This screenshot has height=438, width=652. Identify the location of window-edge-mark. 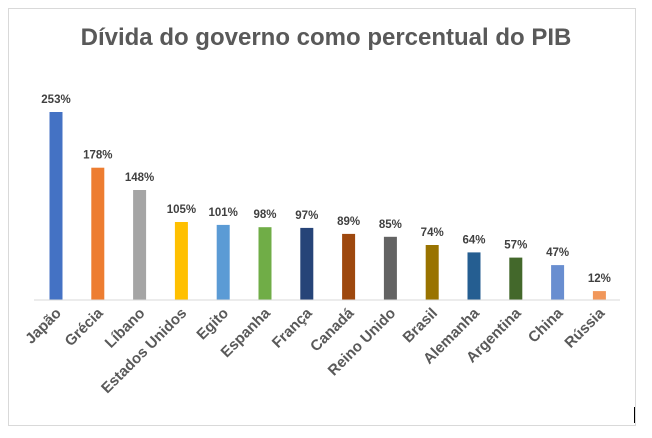
(634, 415).